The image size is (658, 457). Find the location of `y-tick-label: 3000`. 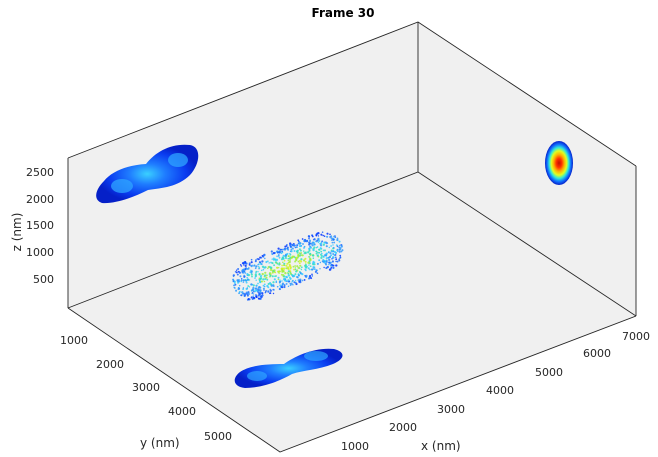

y-tick-label: 3000 is located at coordinates (146, 387).